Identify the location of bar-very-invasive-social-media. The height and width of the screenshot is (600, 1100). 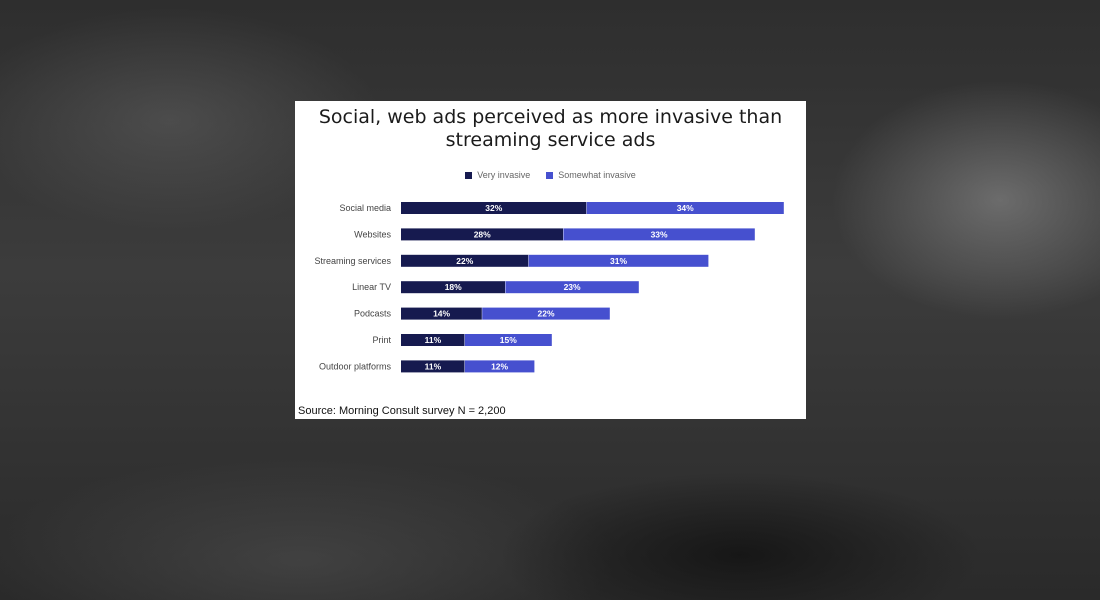
(494, 208).